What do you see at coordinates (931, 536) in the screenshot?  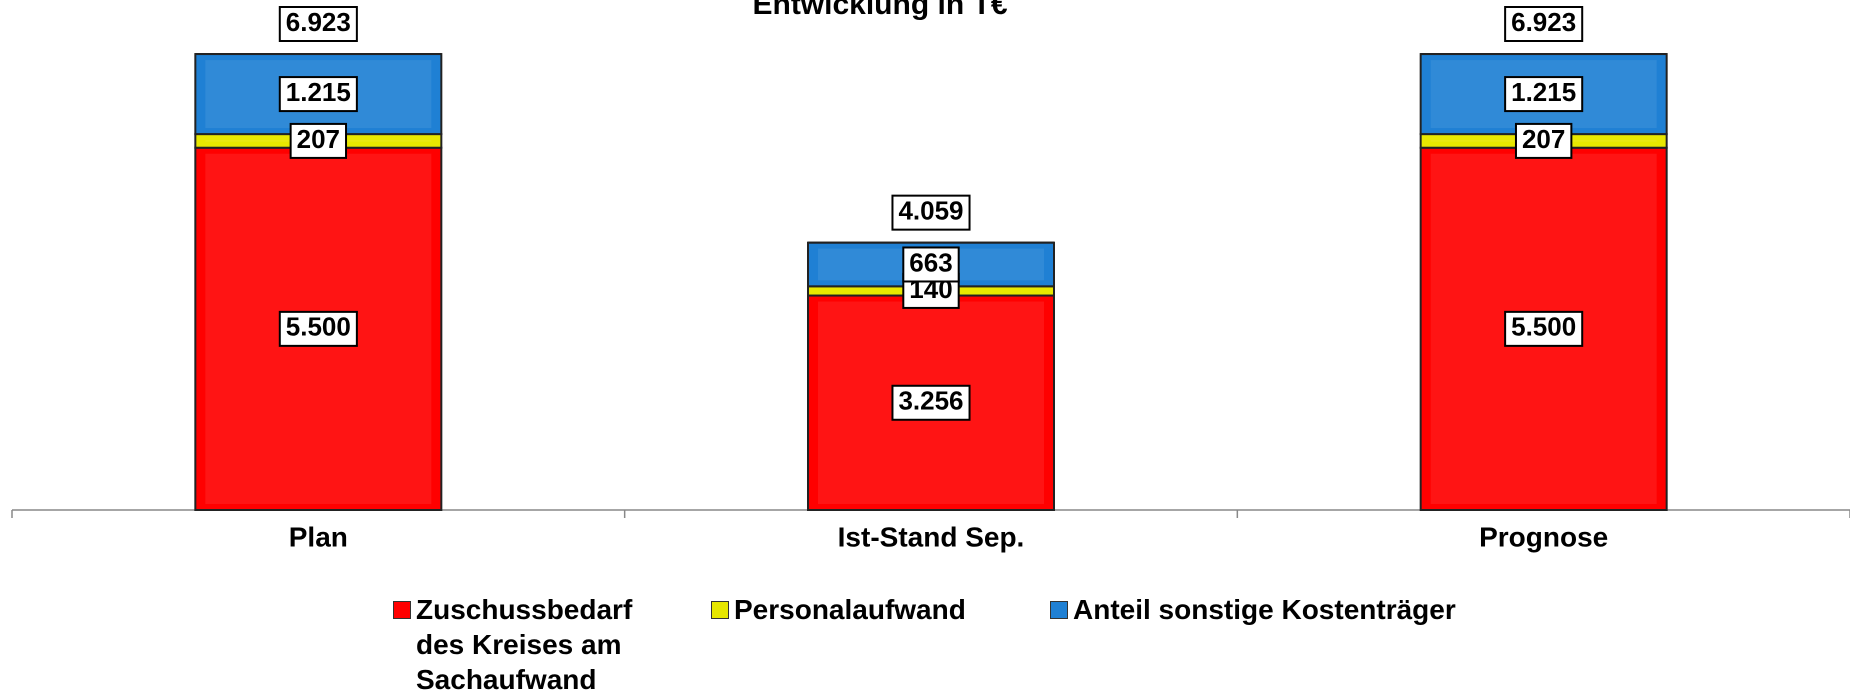 I see `x-tick-label: Ist-Stand Sep.` at bounding box center [931, 536].